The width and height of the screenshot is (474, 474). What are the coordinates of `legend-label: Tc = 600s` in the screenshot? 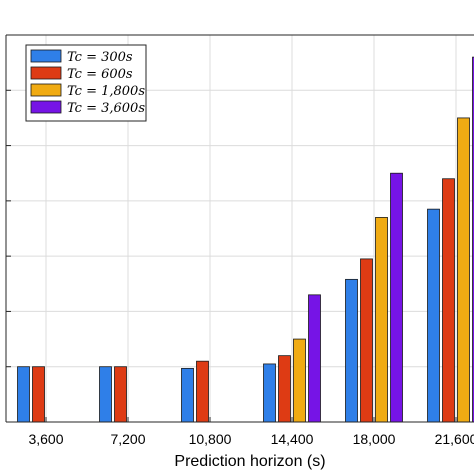 It's located at (100, 74).